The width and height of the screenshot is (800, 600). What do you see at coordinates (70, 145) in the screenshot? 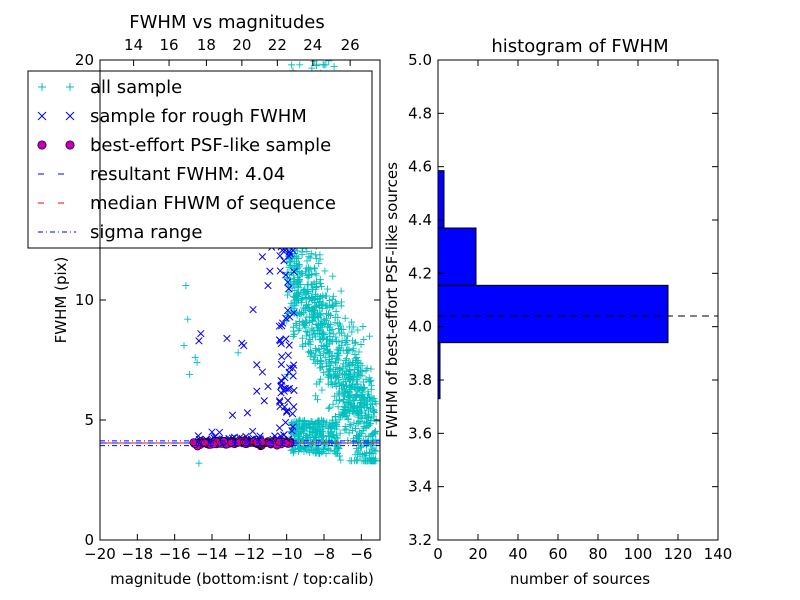
I see `legend-marker-circle` at bounding box center [70, 145].